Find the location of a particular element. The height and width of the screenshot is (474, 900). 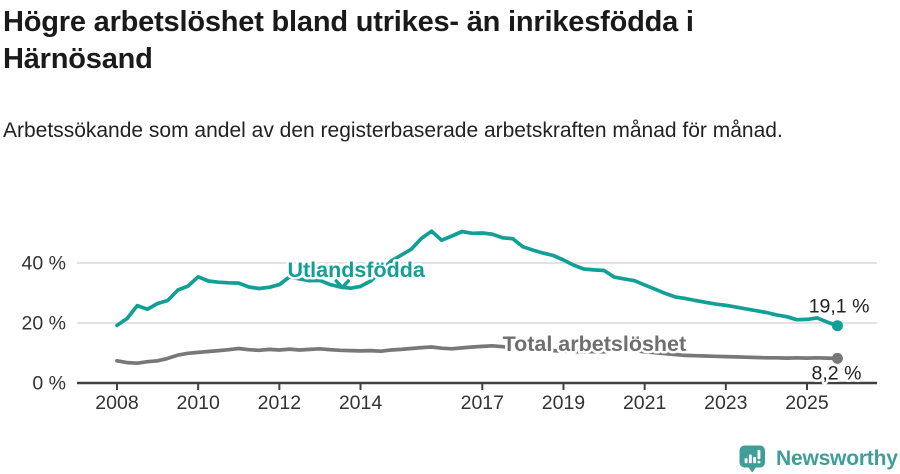

newsworthy-logo: Newsworthy is located at coordinates (818, 459).